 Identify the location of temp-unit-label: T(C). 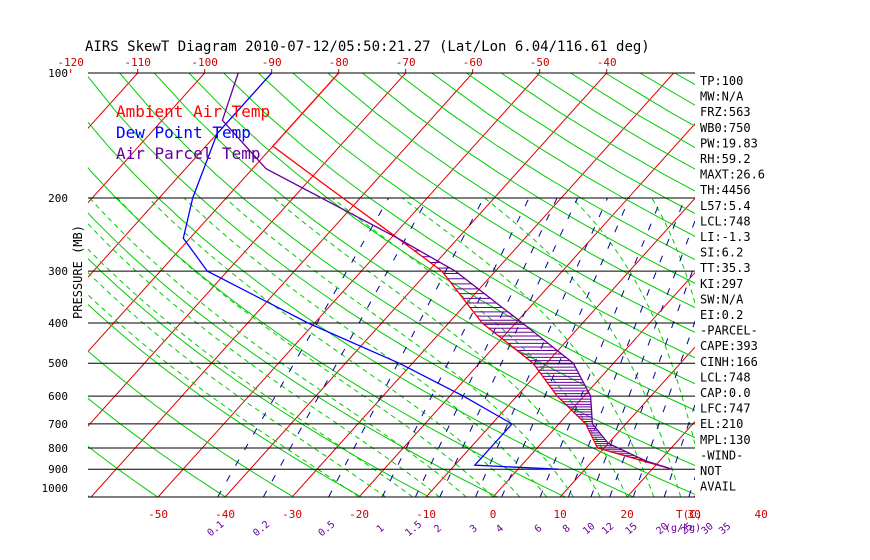
(689, 514).